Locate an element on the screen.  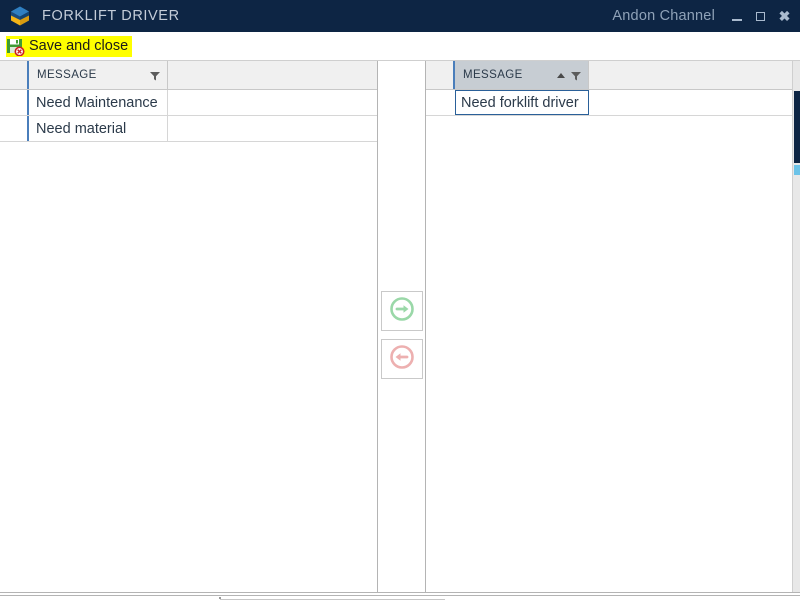
transfer-buttons is located at coordinates (401, 335).